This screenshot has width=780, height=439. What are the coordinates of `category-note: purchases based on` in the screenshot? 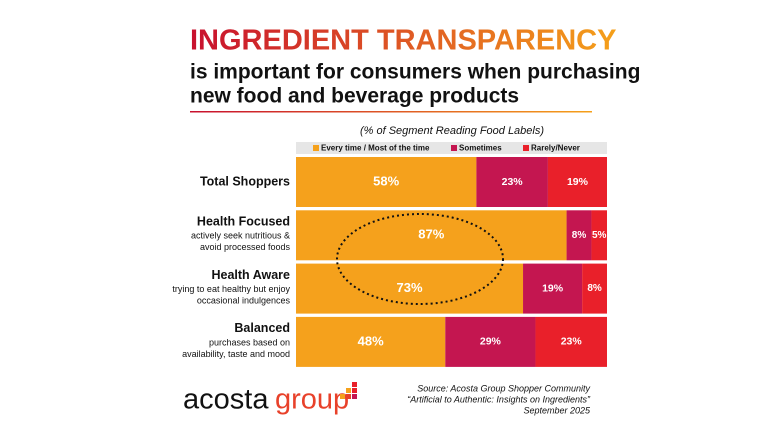 It's located at (249, 342).